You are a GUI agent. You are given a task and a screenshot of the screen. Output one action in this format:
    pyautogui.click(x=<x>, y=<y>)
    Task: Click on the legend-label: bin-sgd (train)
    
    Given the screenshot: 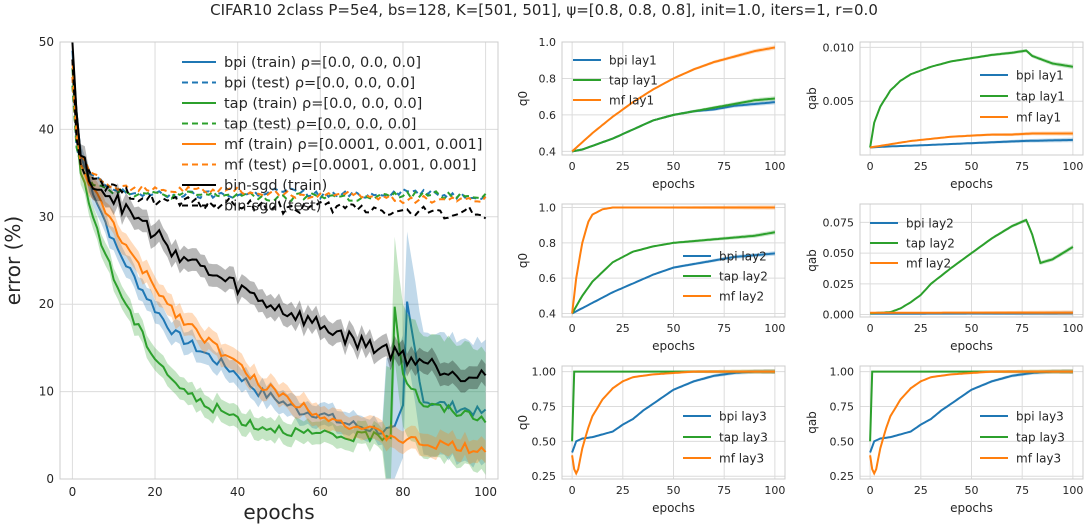 What is the action you would take?
    pyautogui.click(x=275, y=186)
    